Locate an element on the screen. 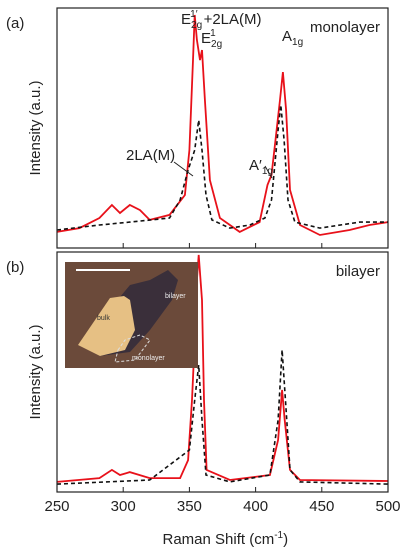  inset-monolayer-outline is located at coordinates (132, 348).